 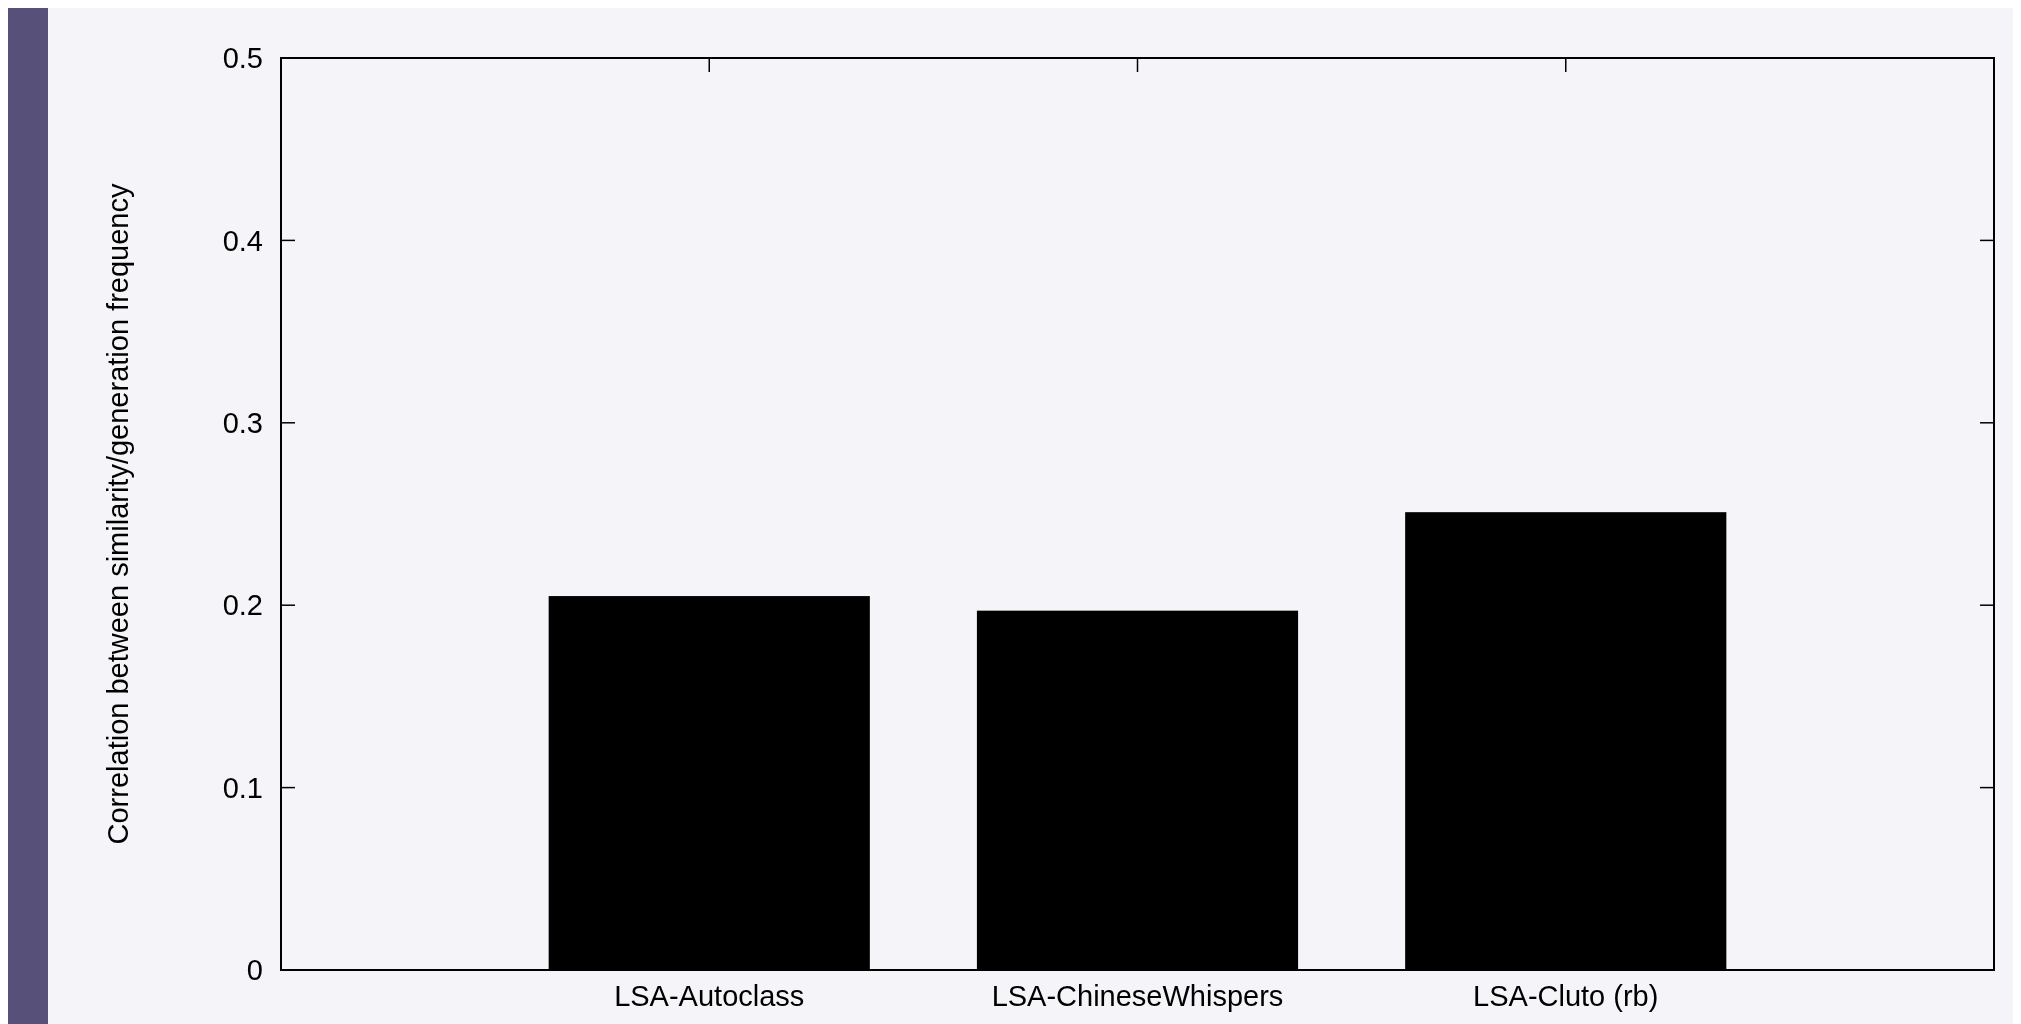 I want to click on y-tick-label: 0.1, so click(x=242, y=787).